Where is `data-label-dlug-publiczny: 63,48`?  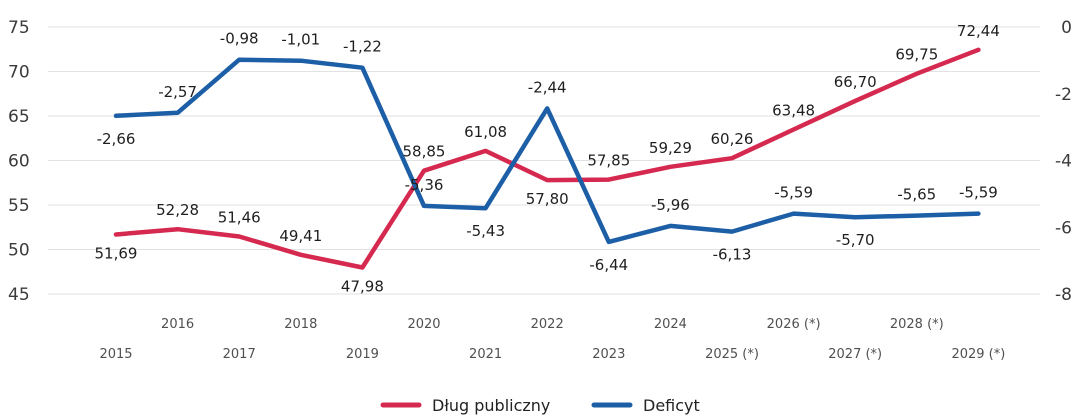
data-label-dlug-publiczny: 63,48 is located at coordinates (793, 111).